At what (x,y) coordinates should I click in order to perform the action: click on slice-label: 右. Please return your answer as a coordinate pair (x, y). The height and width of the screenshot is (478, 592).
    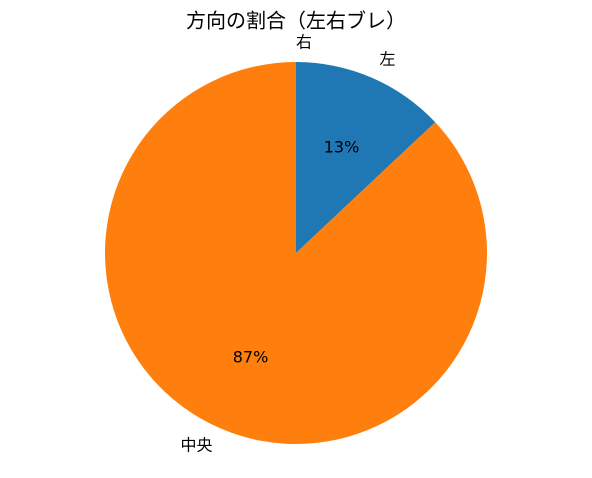
    Looking at the image, I should click on (304, 41).